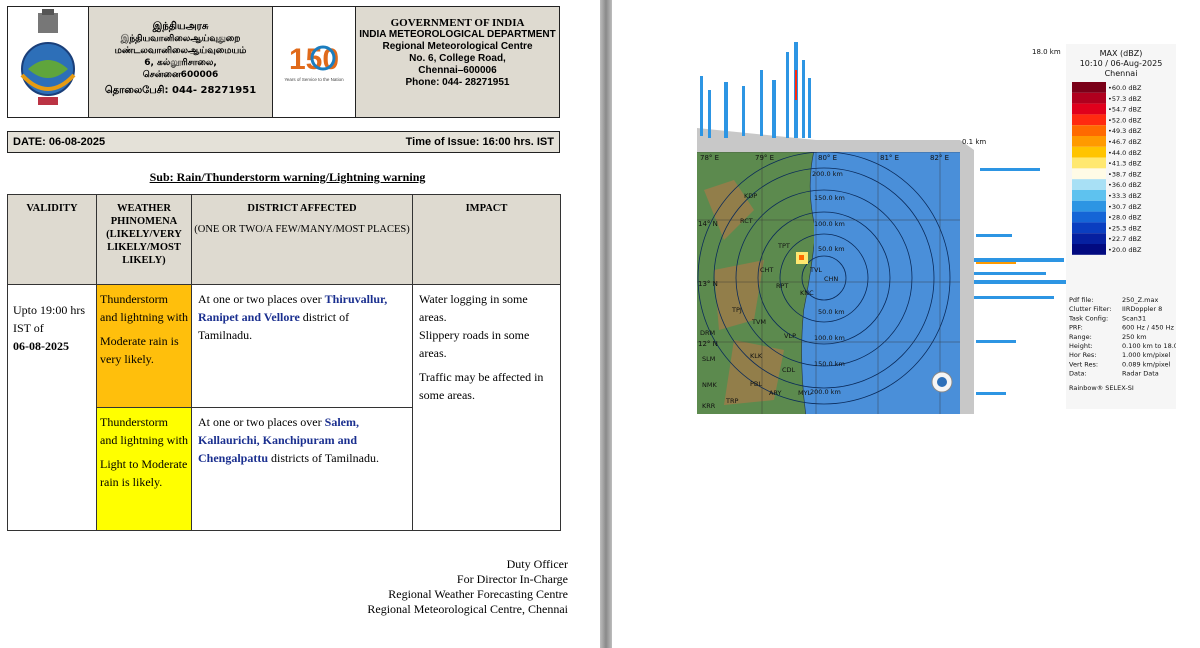  What do you see at coordinates (1125, 99) in the screenshot?
I see `legend-label: •57.3 dBZ` at bounding box center [1125, 99].